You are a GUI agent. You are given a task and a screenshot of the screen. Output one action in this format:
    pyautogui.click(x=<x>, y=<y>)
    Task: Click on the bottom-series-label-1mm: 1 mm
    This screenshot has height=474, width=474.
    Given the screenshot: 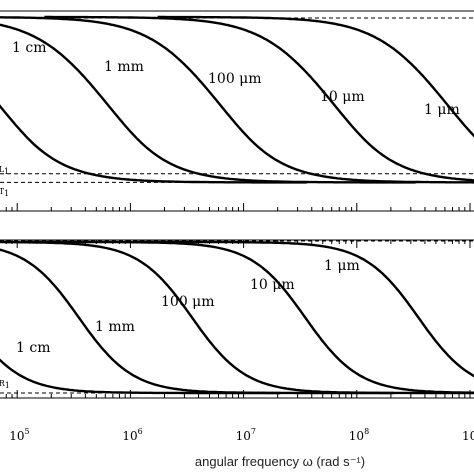 What is the action you would take?
    pyautogui.click(x=115, y=327)
    